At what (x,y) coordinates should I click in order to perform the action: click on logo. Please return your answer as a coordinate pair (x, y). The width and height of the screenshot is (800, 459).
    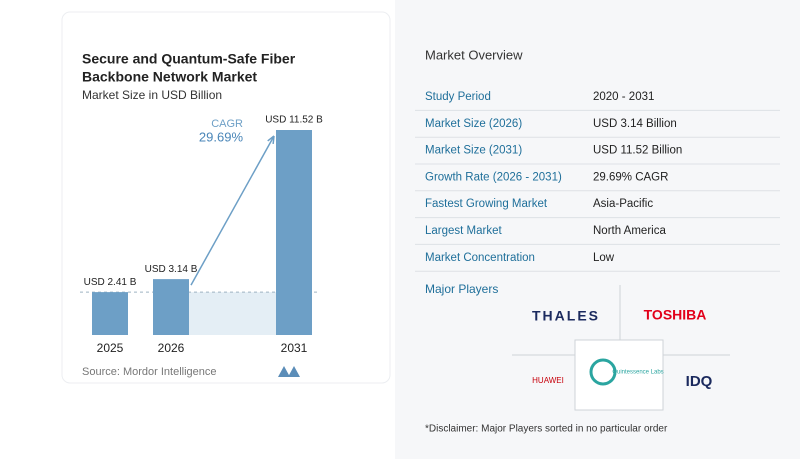
    Looking at the image, I should click on (289, 371).